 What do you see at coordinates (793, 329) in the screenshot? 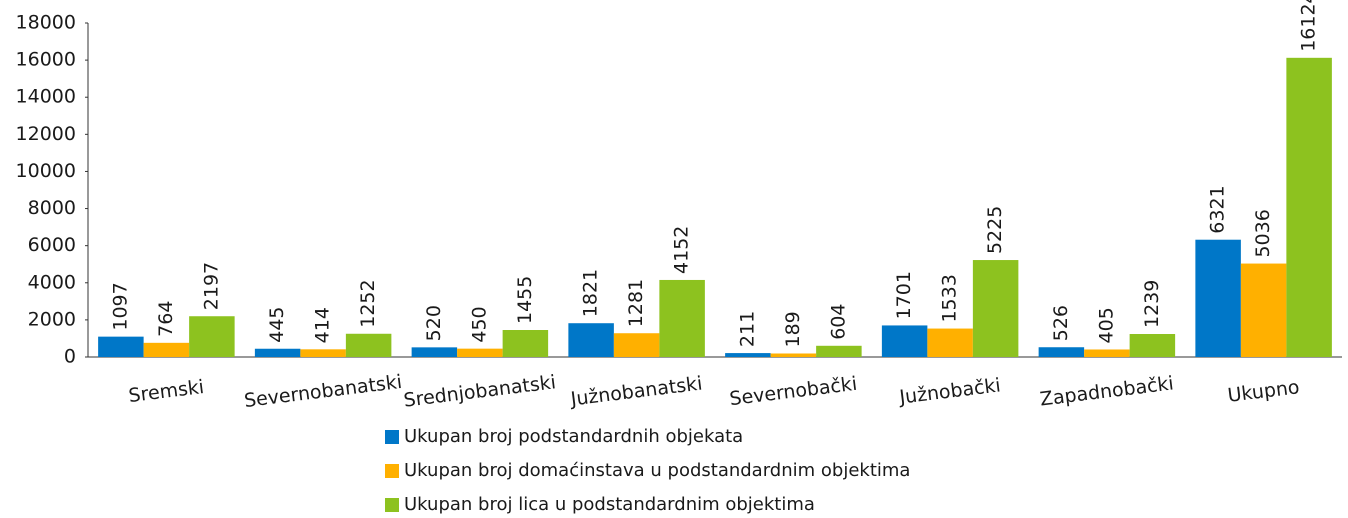
I see `value-label: 189` at bounding box center [793, 329].